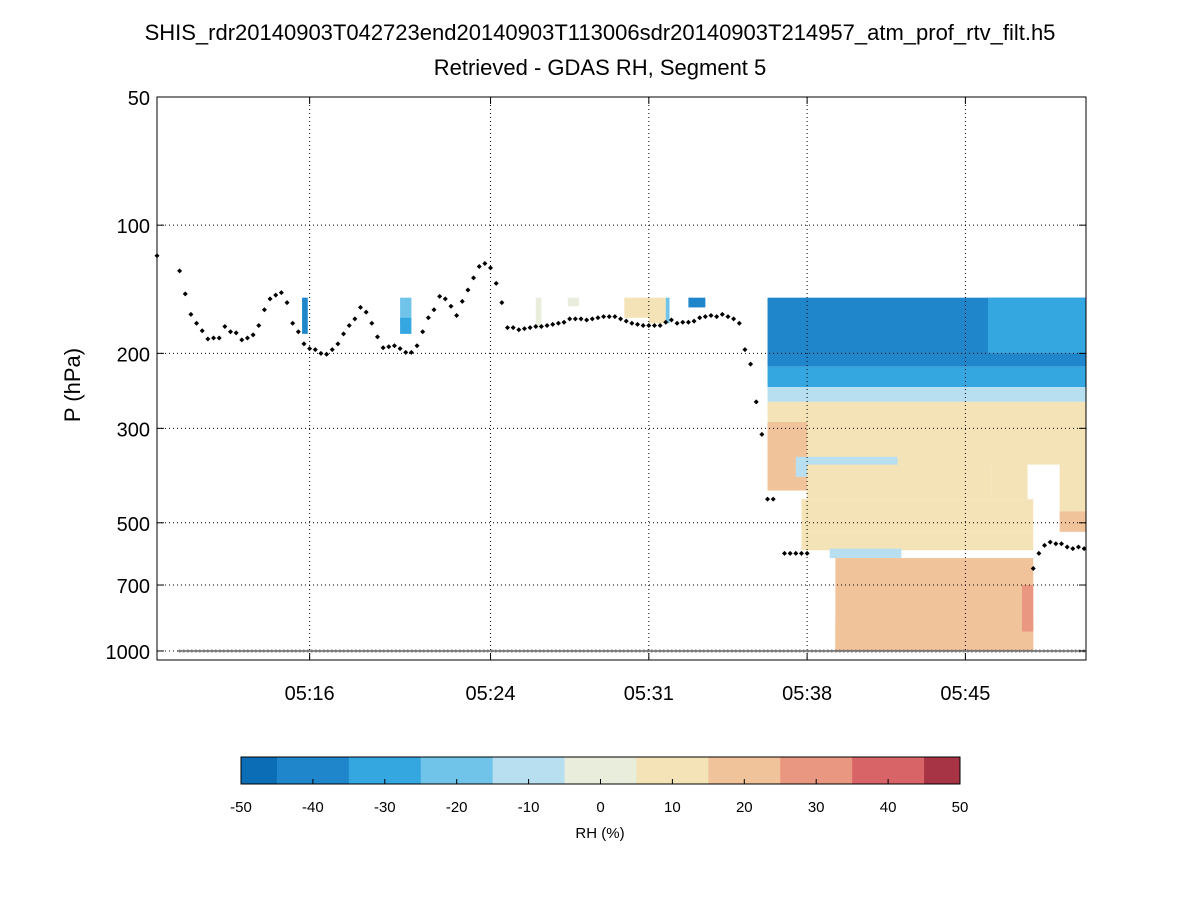 This screenshot has height=900, width=1200. Describe the element at coordinates (599, 833) in the screenshot. I see `colorbar-label: RH (%)` at that location.